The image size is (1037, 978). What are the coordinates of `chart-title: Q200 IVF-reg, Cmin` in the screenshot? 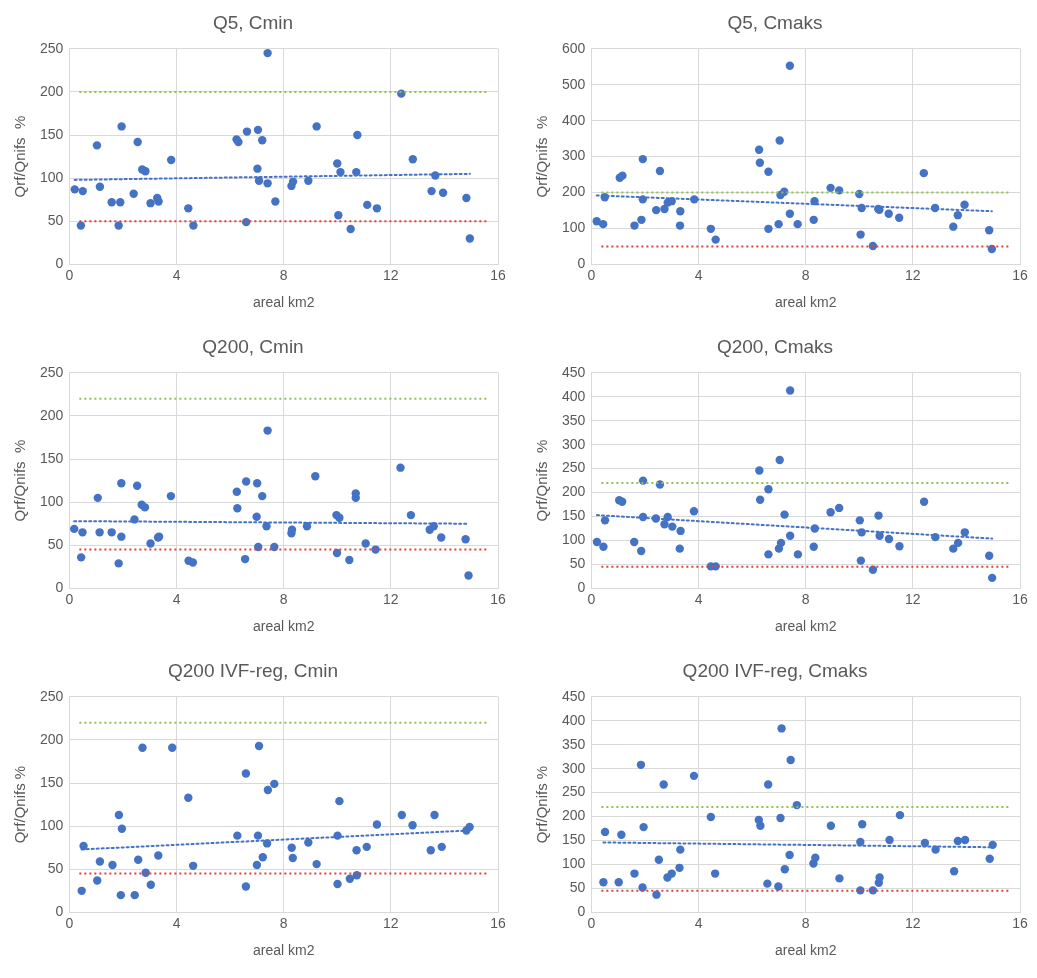 It's located at (253, 670).